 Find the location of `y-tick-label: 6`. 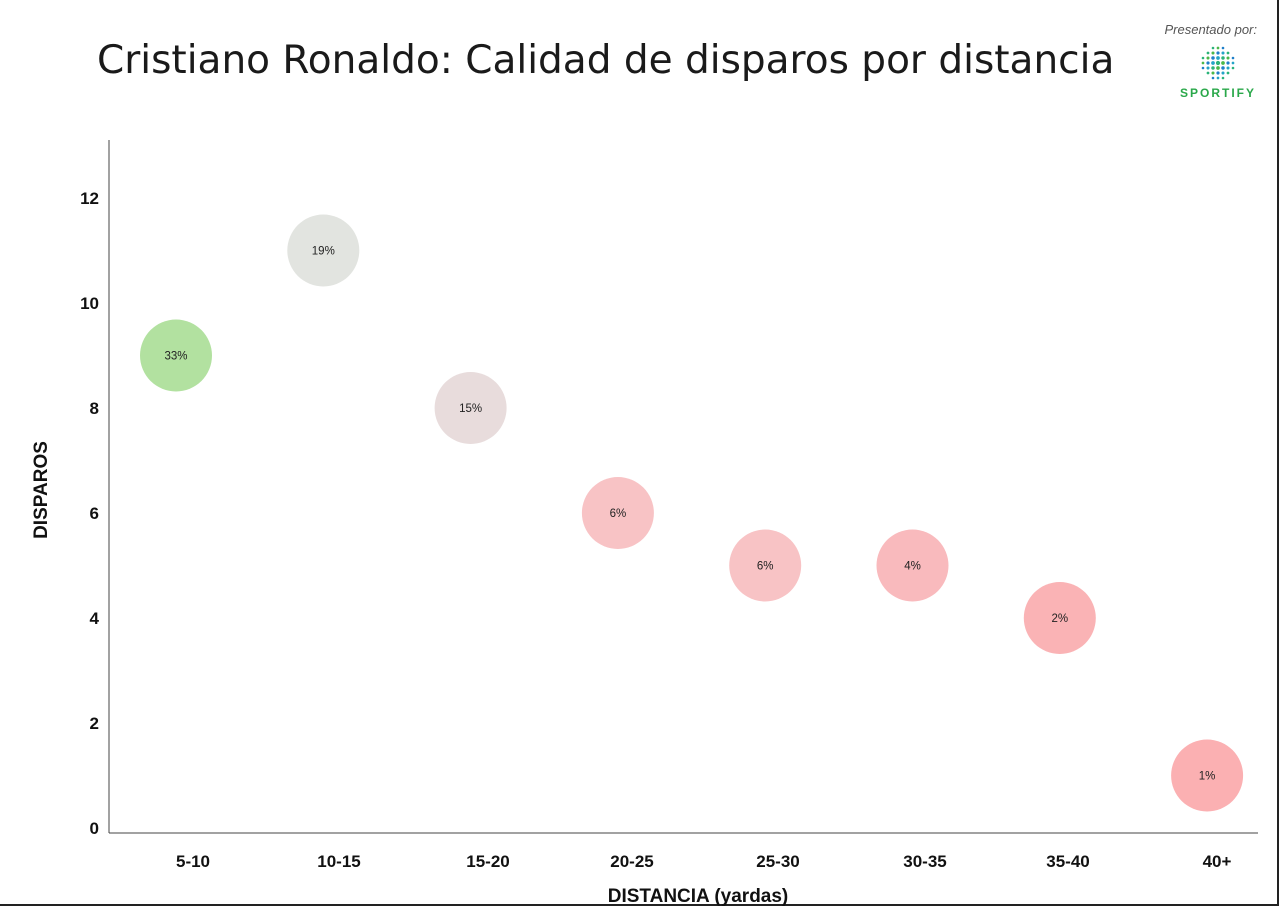

y-tick-label: 6 is located at coordinates (94, 513).